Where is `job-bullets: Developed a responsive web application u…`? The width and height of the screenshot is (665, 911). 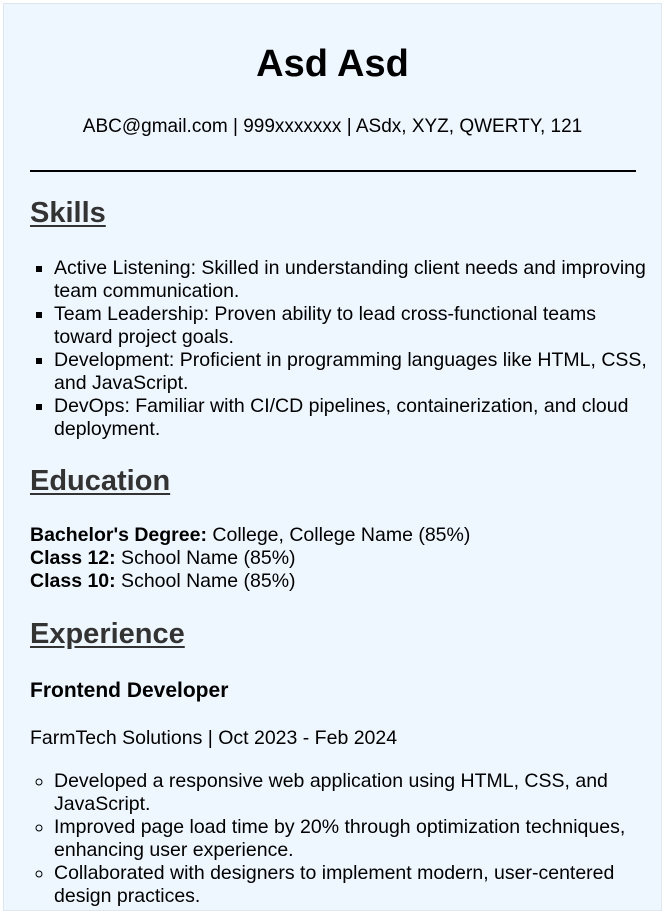 job-bullets: Developed a responsive web application u… is located at coordinates (342, 839).